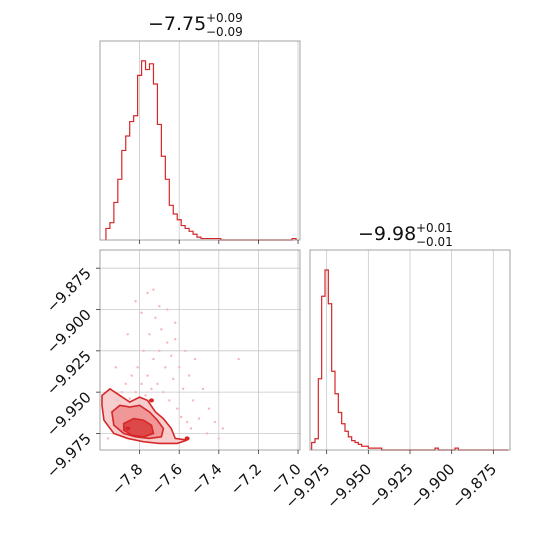  I want to click on y-tick-label: −9.875, so click(69, 290).